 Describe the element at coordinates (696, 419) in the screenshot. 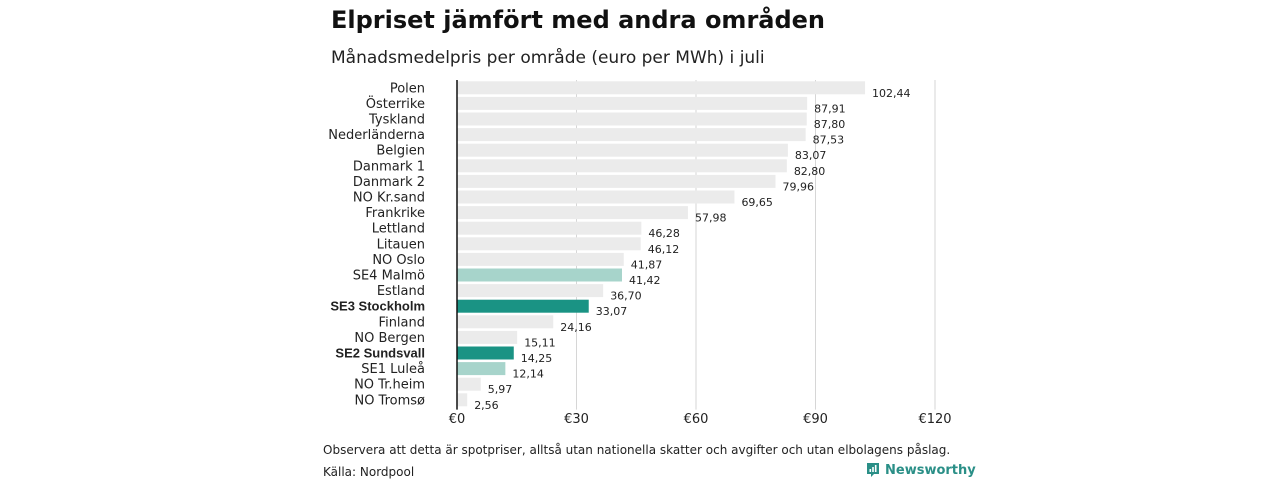

I see `x-tick-label: €60` at that location.